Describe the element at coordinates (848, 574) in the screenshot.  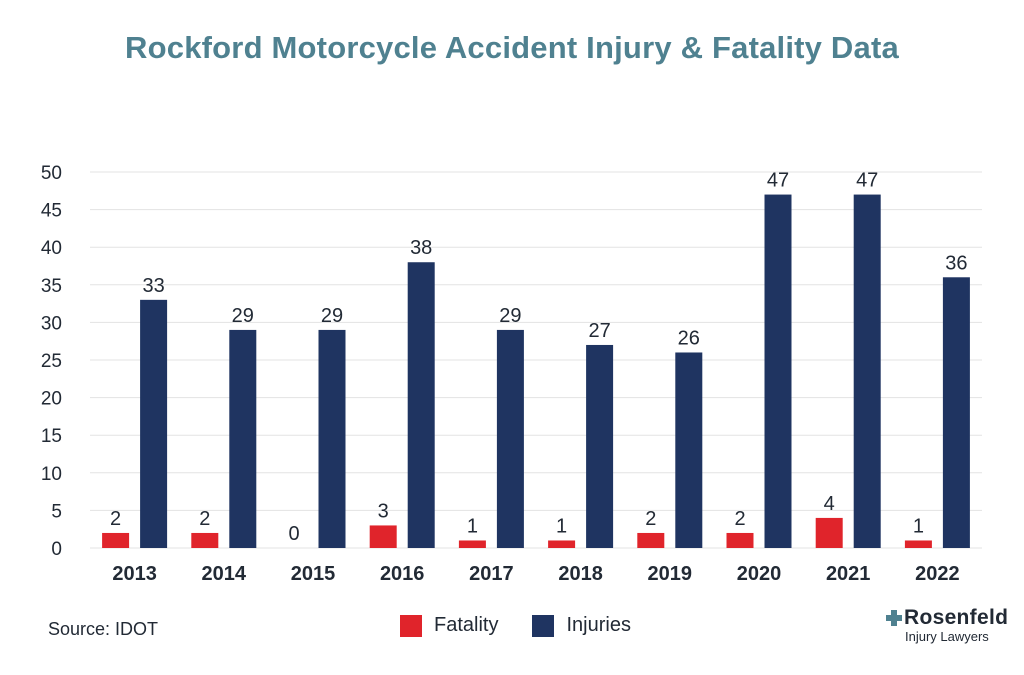
I see `x-tick-label-2021: 2021` at that location.